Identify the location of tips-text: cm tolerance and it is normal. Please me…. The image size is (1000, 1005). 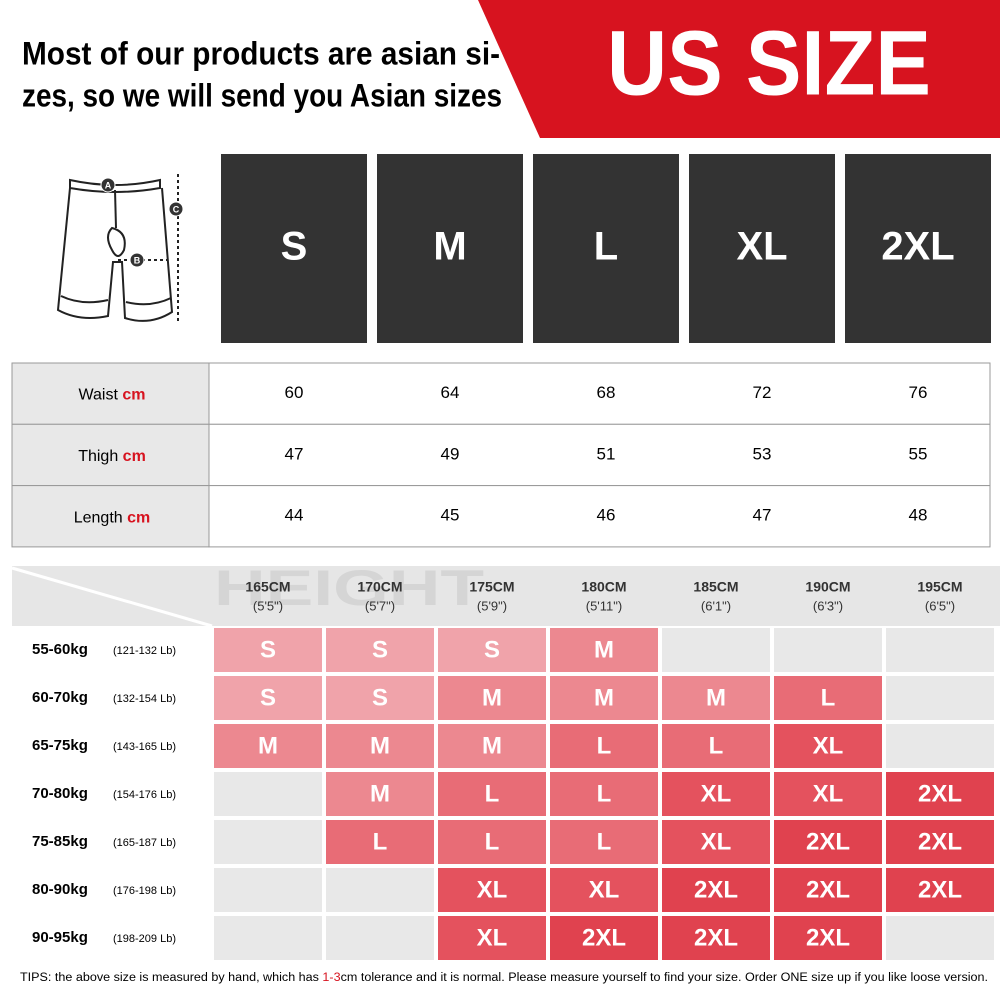
(664, 978).